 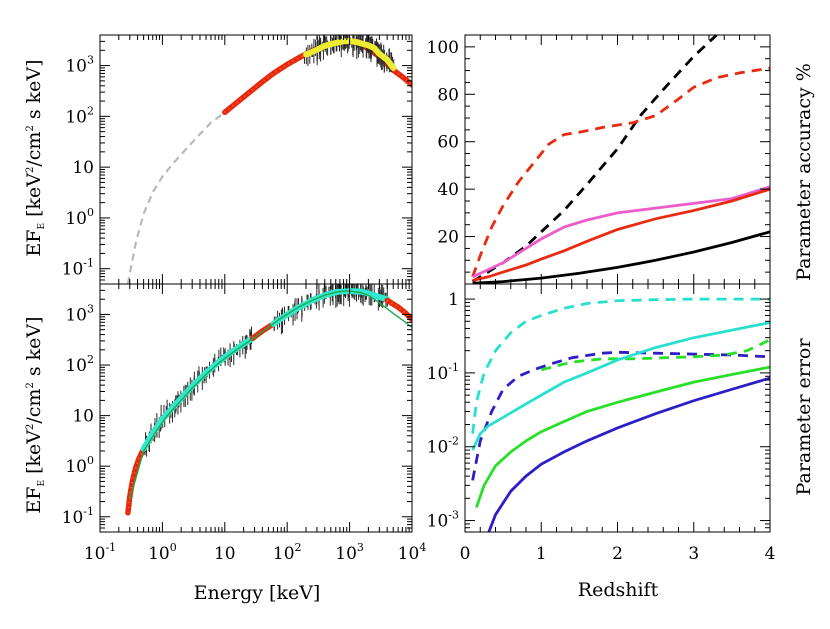 I want to click on ytick-label: 40, so click(x=448, y=190).